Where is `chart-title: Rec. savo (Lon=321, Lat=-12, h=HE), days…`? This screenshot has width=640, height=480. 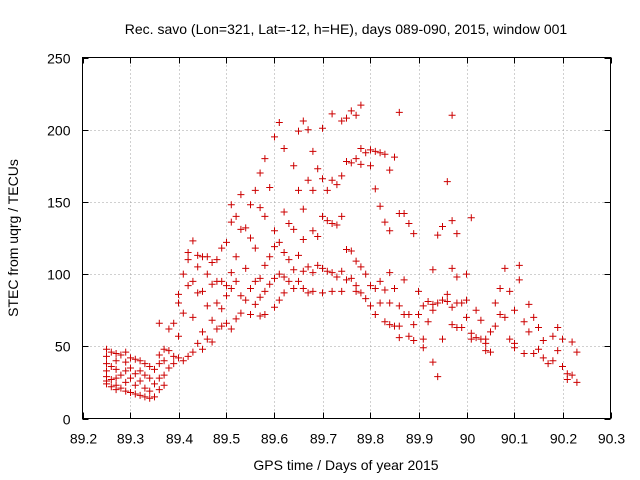 chart-title: Rec. savo (Lon=321, Lat=-12, h=HE), days… is located at coordinates (346, 29).